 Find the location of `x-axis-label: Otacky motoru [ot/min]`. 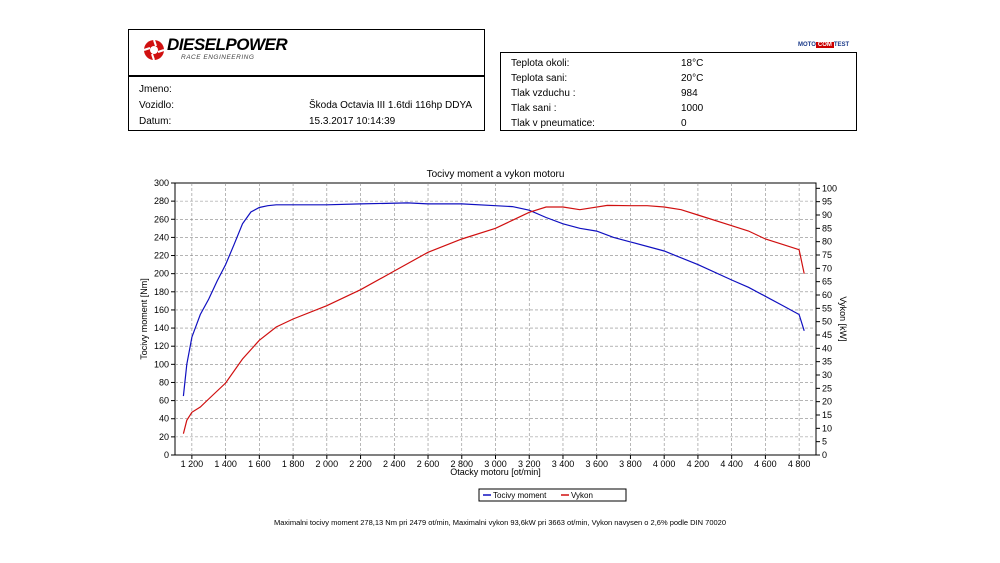

x-axis-label: Otacky motoru [ot/min] is located at coordinates (495, 472).